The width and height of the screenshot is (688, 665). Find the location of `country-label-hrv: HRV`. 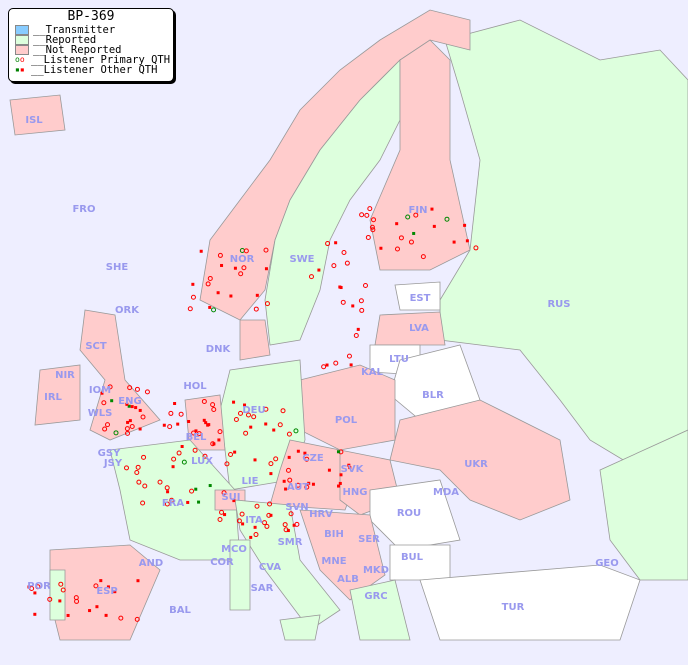

country-label-hrv: HRV is located at coordinates (321, 514).